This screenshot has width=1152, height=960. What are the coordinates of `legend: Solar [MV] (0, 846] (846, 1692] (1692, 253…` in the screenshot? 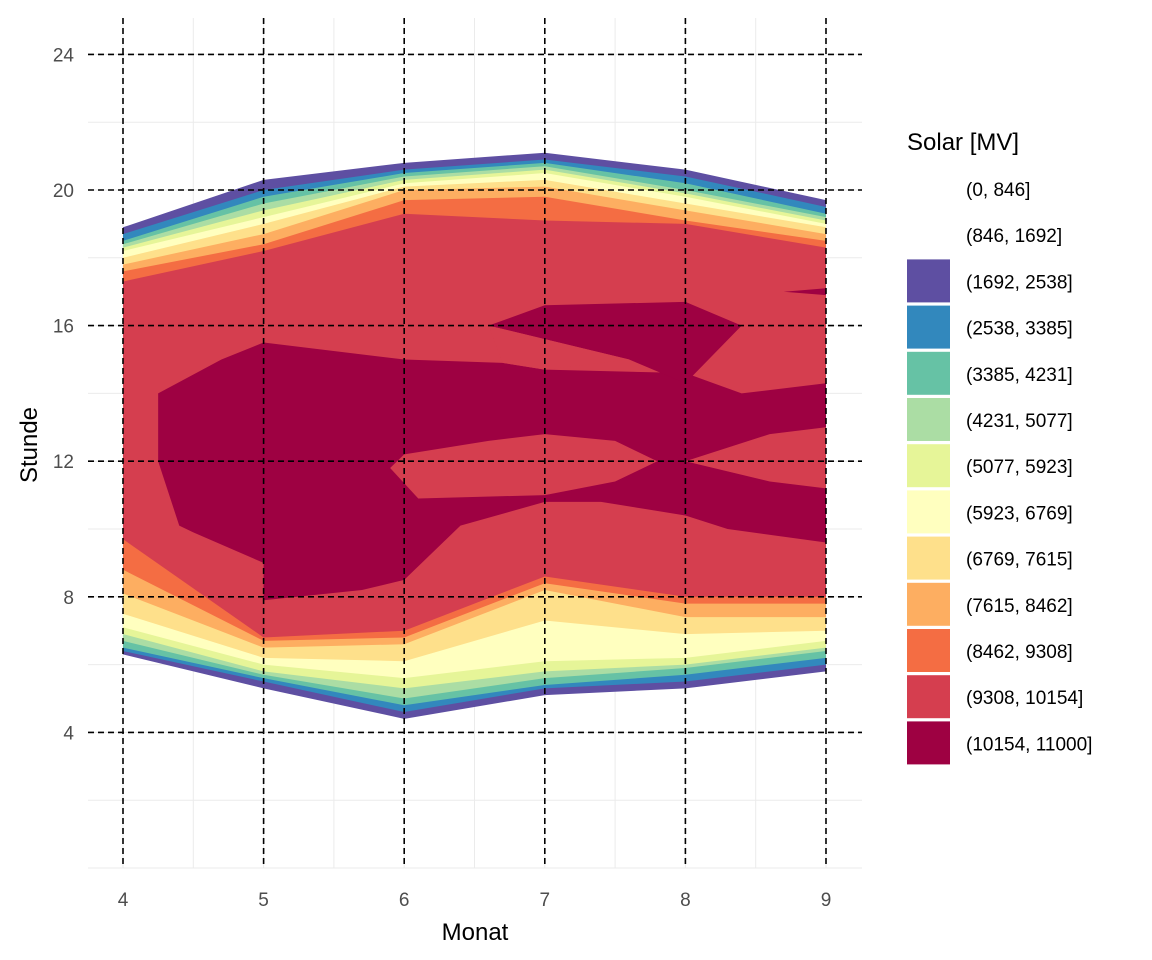 It's located at (999, 447).